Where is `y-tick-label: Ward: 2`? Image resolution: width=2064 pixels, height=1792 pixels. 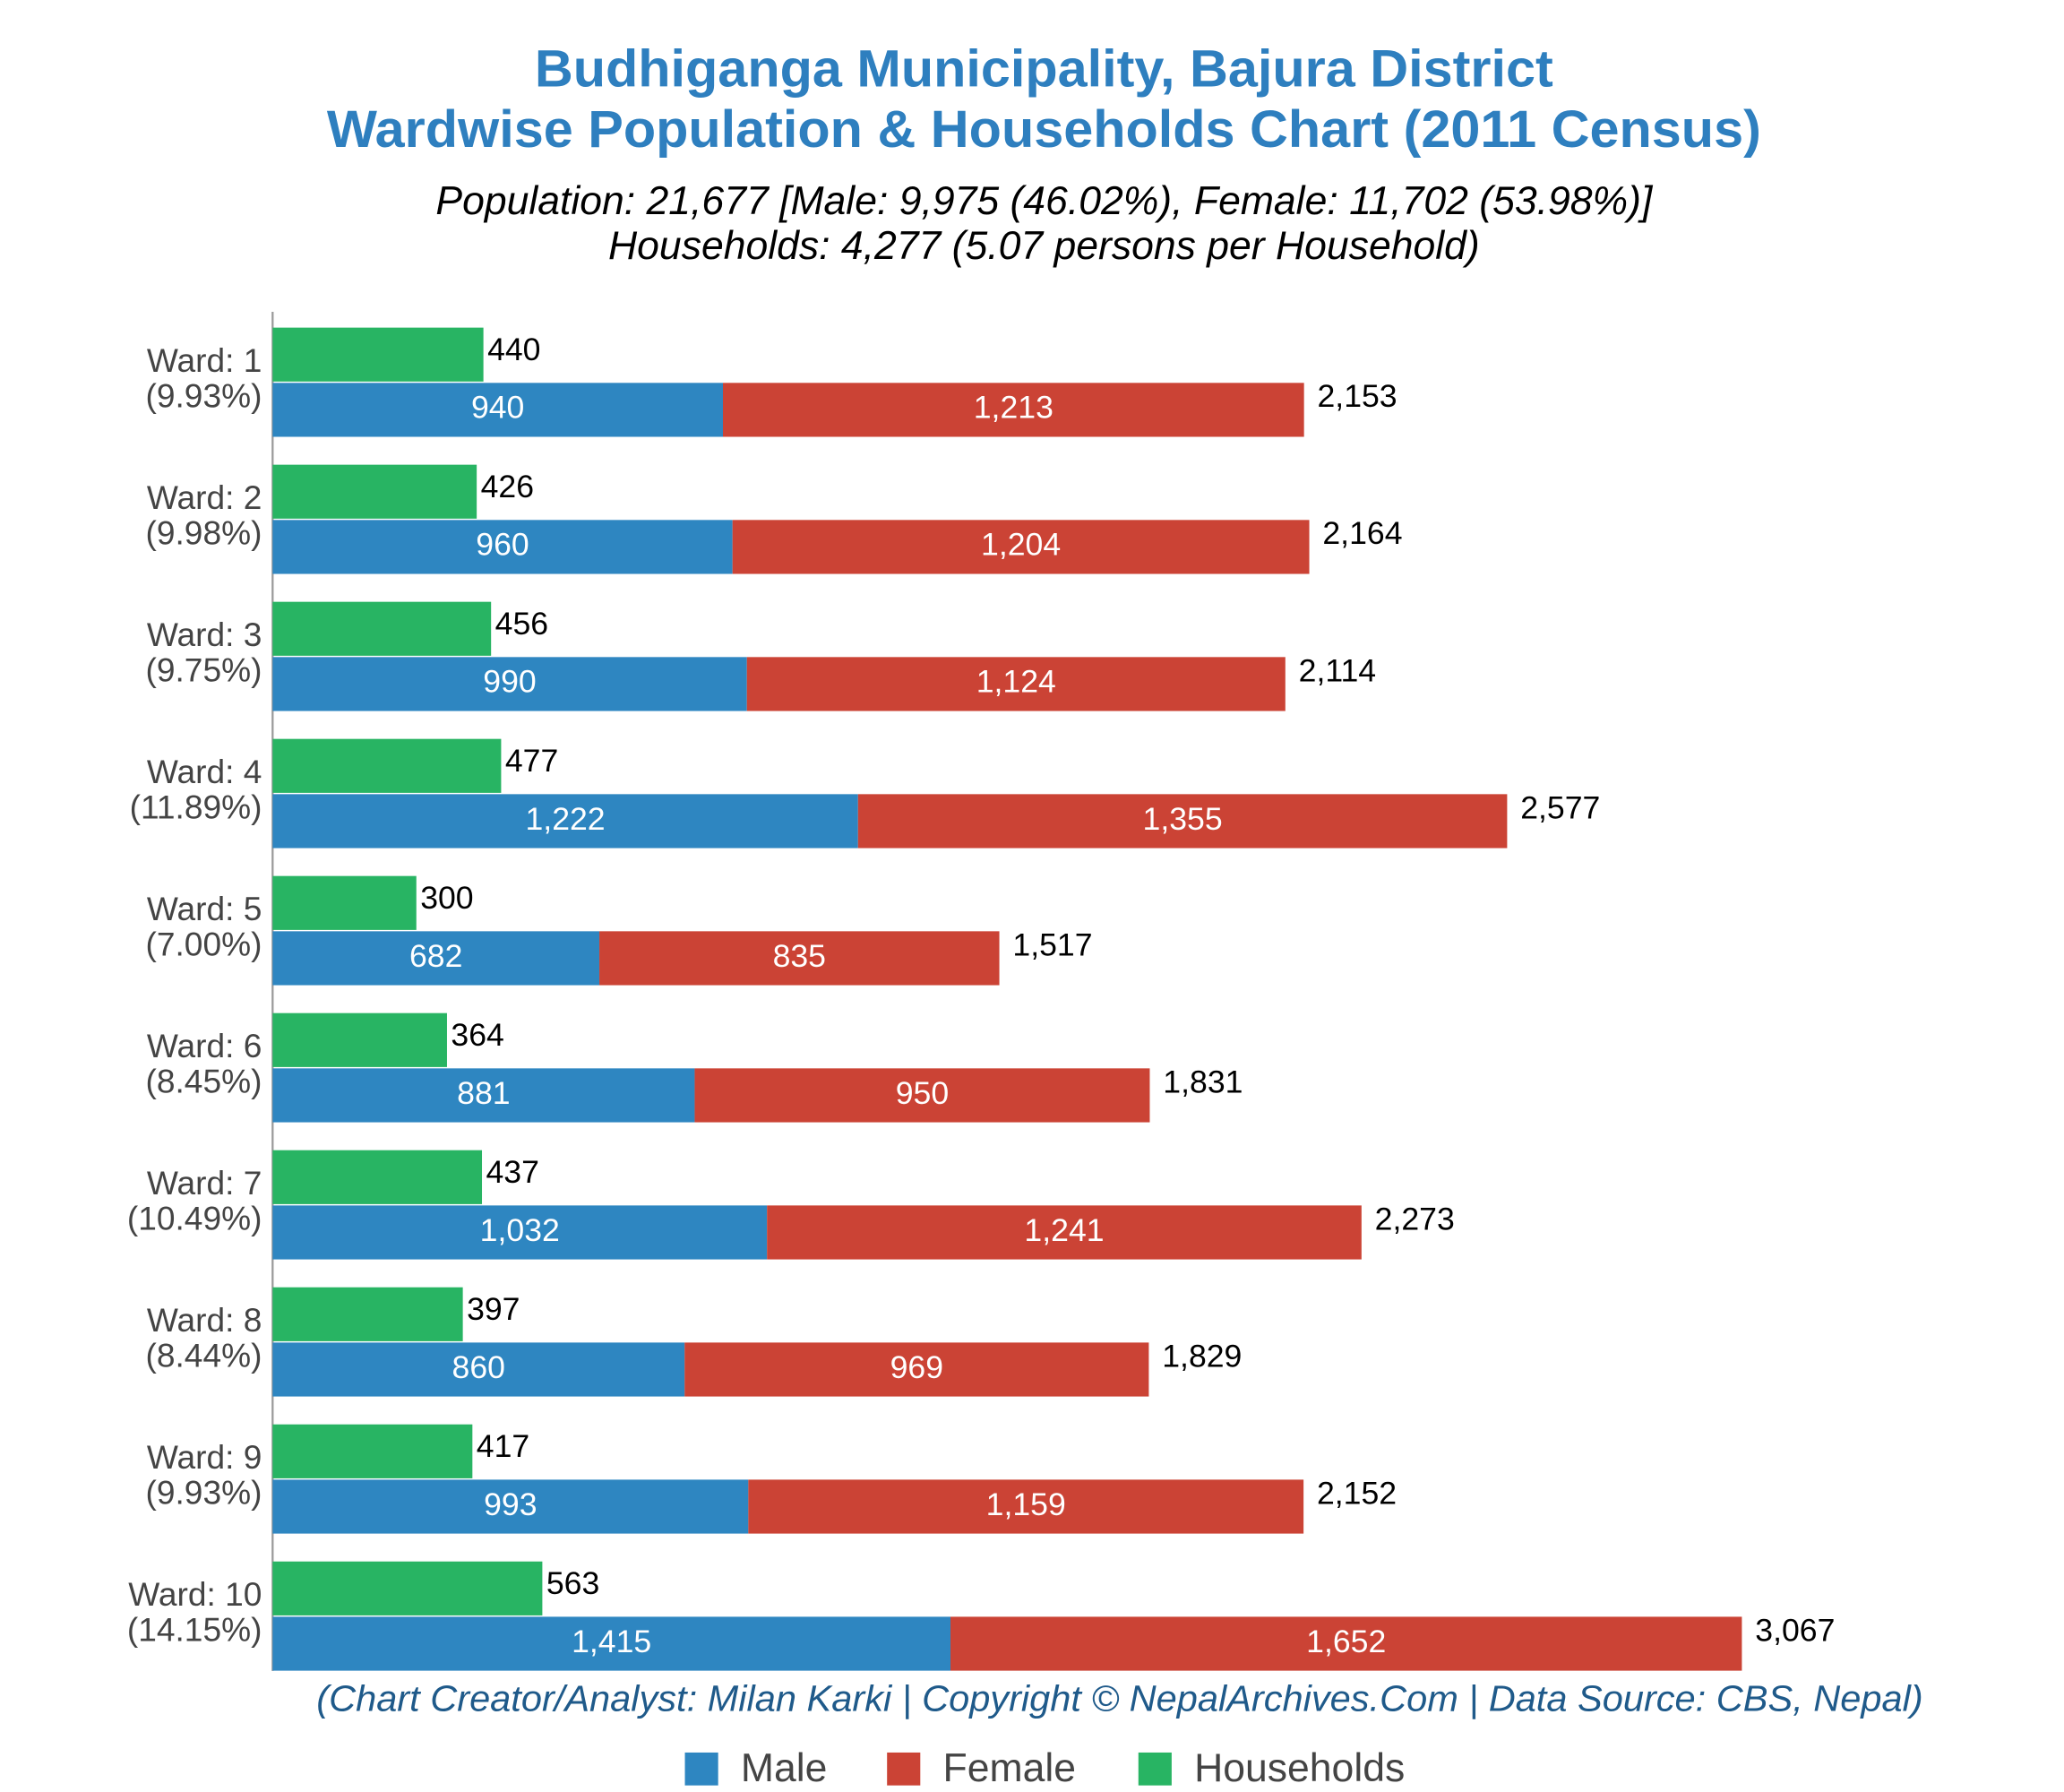 y-tick-label: Ward: 2 is located at coordinates (204, 498).